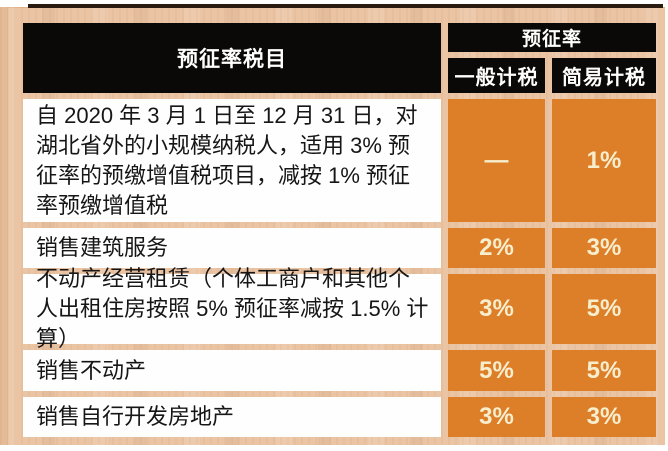  Describe the element at coordinates (604, 160) in the screenshot. I see `simple-rate-cell: 1%` at that location.